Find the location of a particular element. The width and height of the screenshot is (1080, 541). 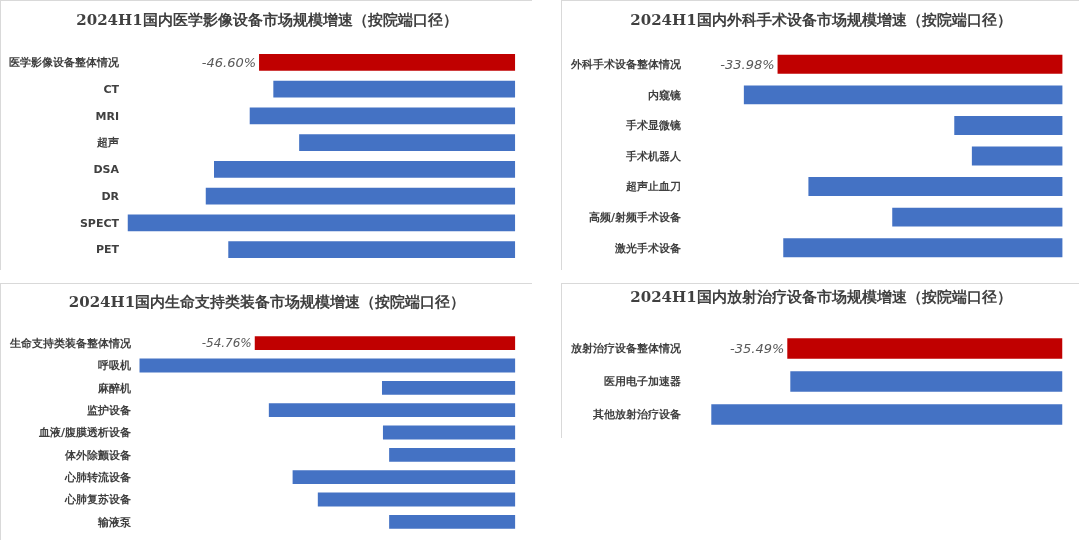

y-tick-label: 外科手术设备整体情况 is located at coordinates (626, 65).